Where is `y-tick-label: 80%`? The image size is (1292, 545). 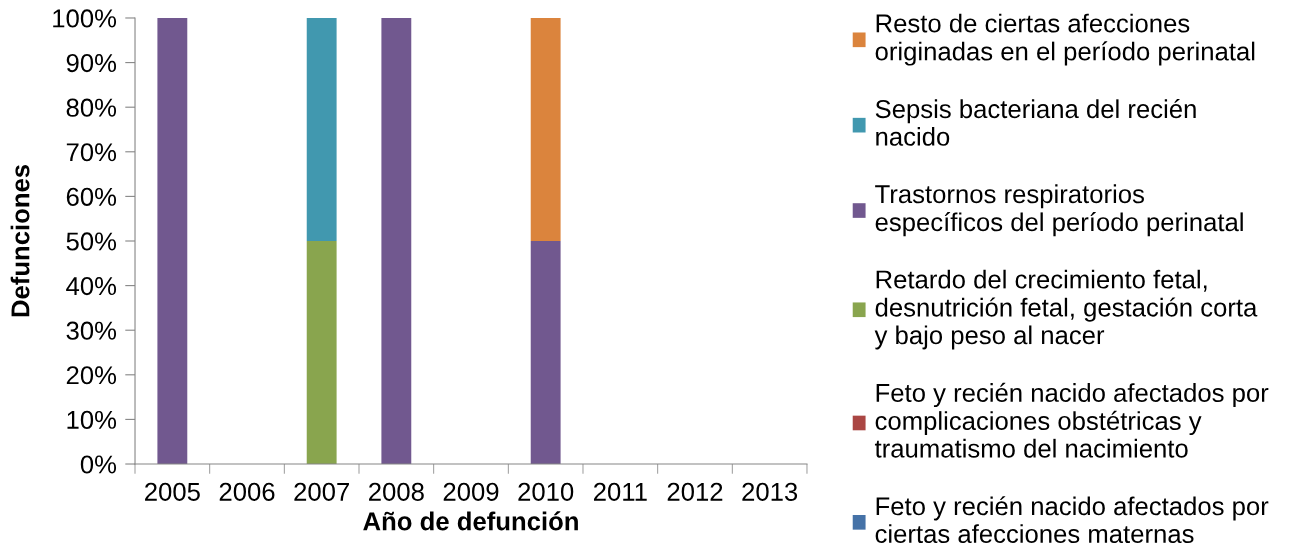
y-tick-label: 80% is located at coordinates (91, 107).